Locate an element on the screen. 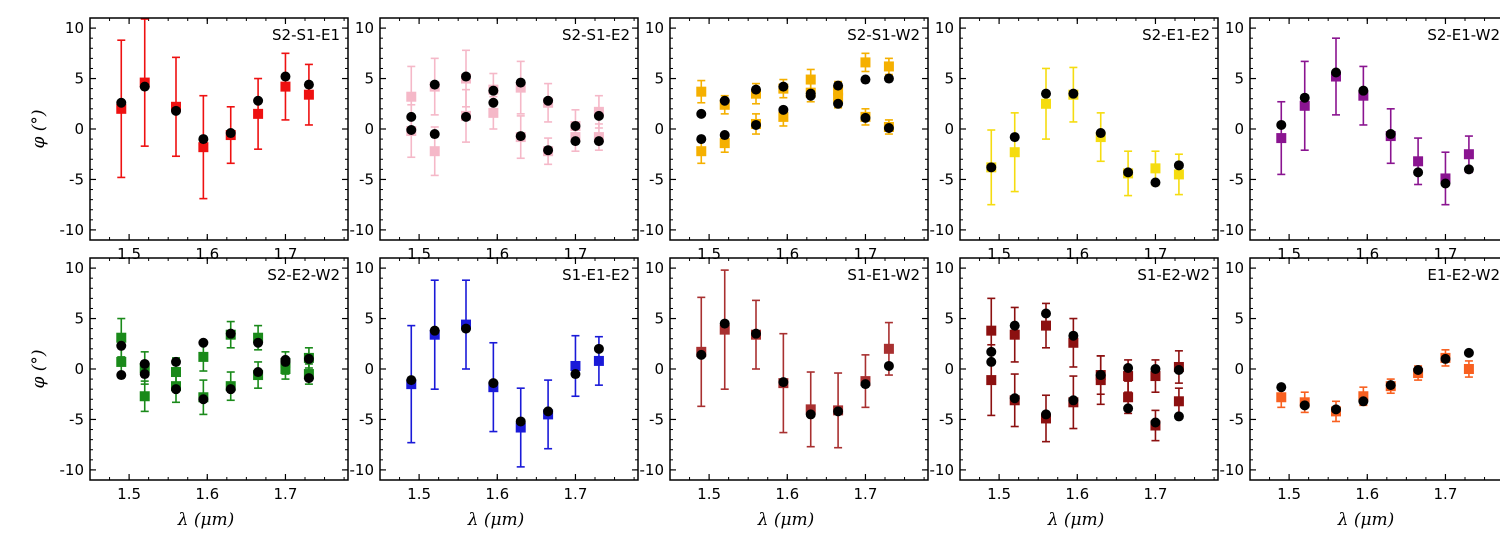  panel-title: S2-S1-E1 is located at coordinates (306, 35).